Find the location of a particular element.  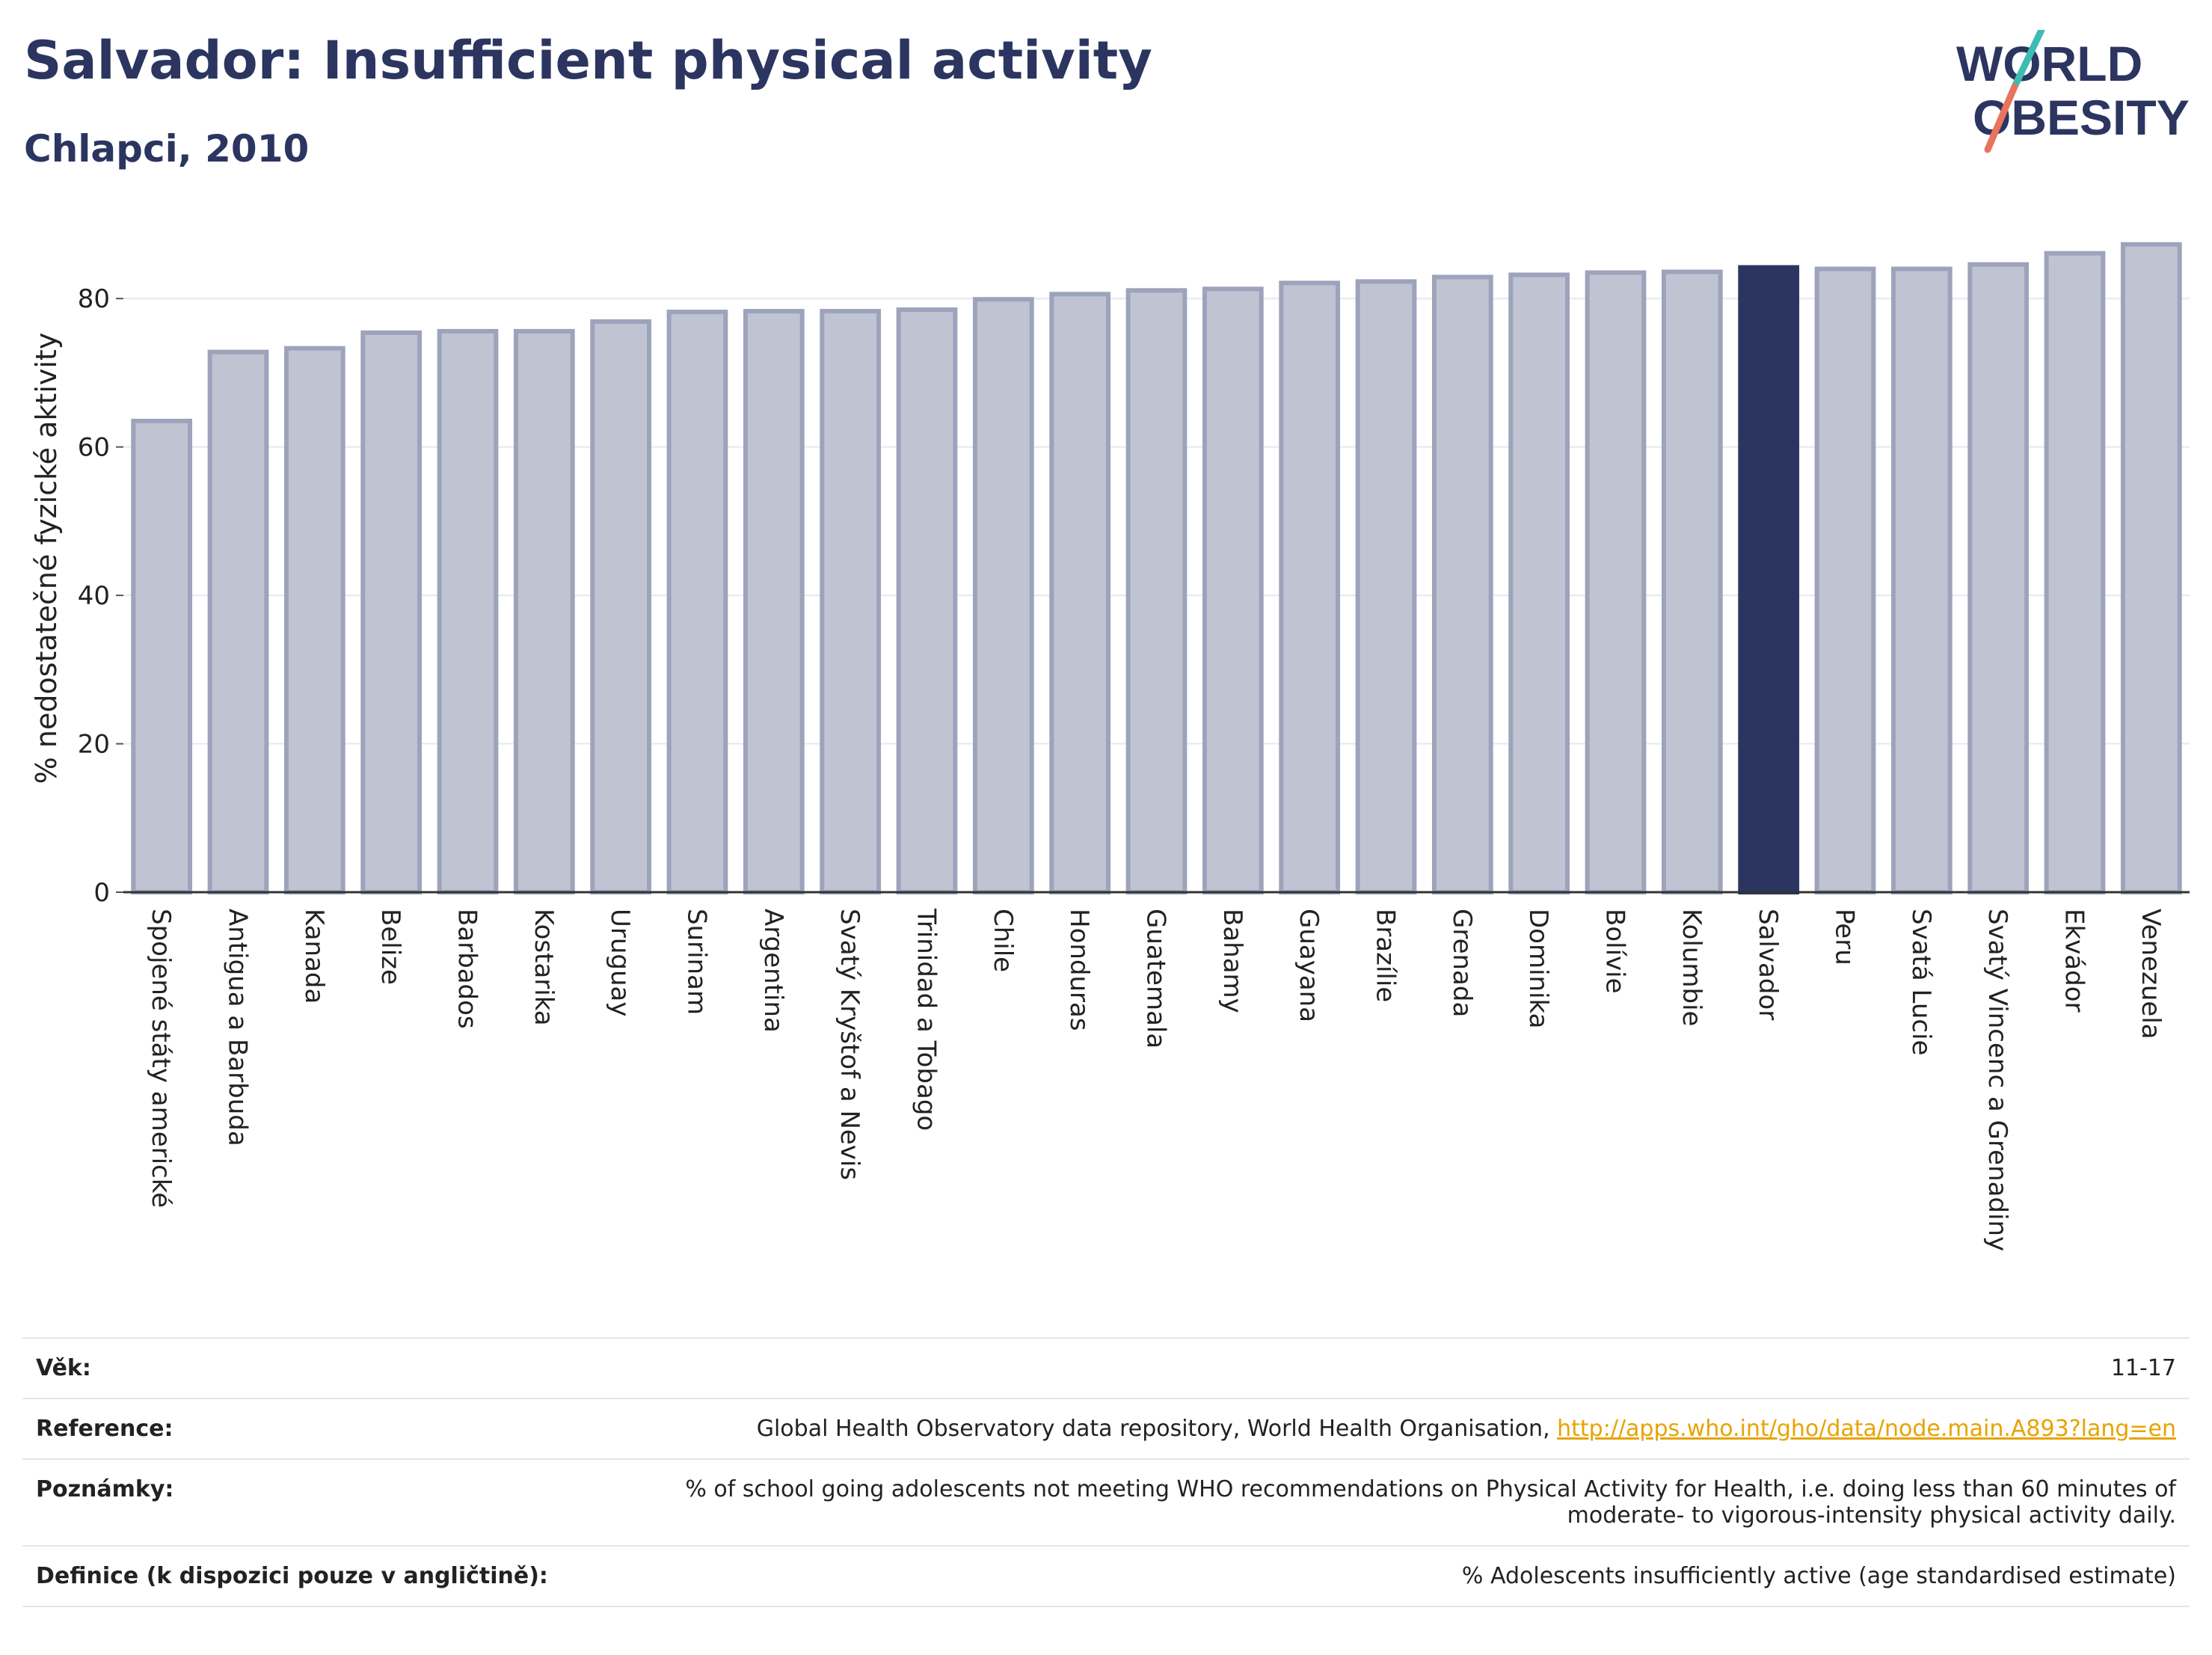

x-tick-label: Honduras is located at coordinates (1079, 970).